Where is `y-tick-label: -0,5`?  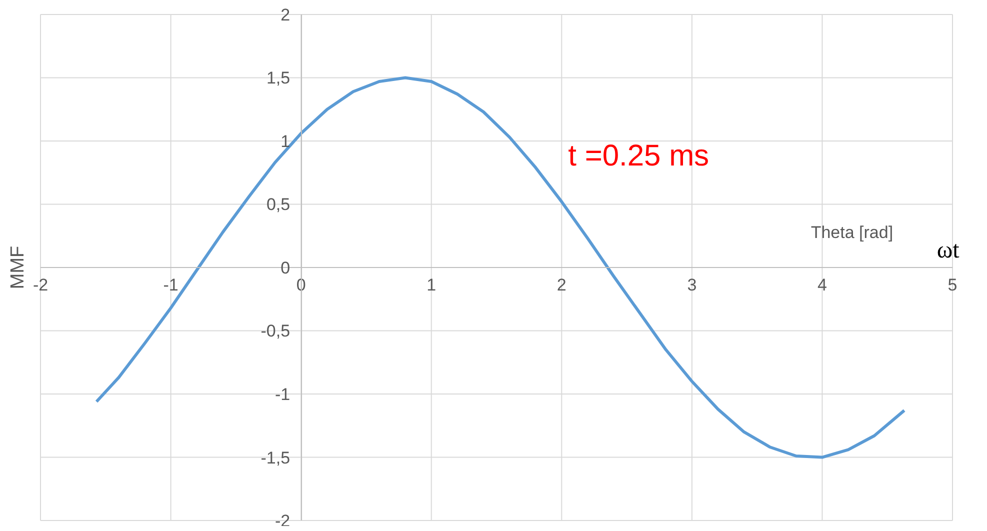
y-tick-label: -0,5 is located at coordinates (275, 331).